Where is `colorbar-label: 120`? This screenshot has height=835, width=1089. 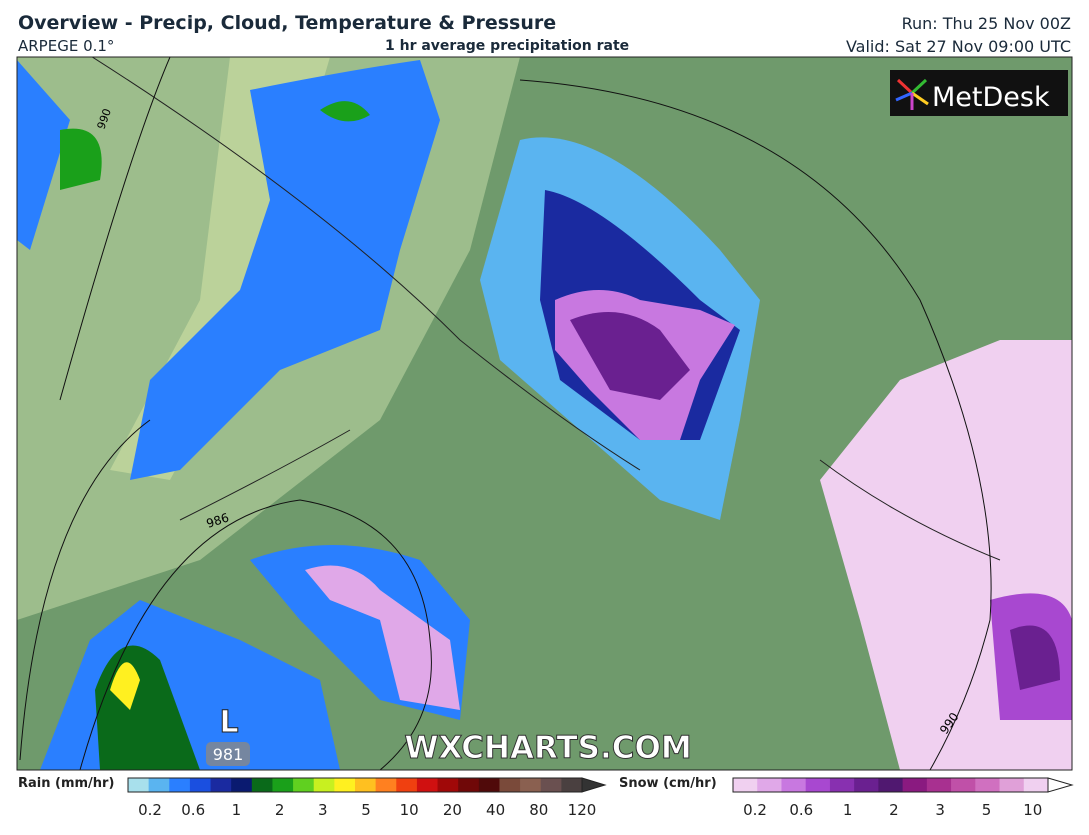
colorbar-label: 120 is located at coordinates (582, 810).